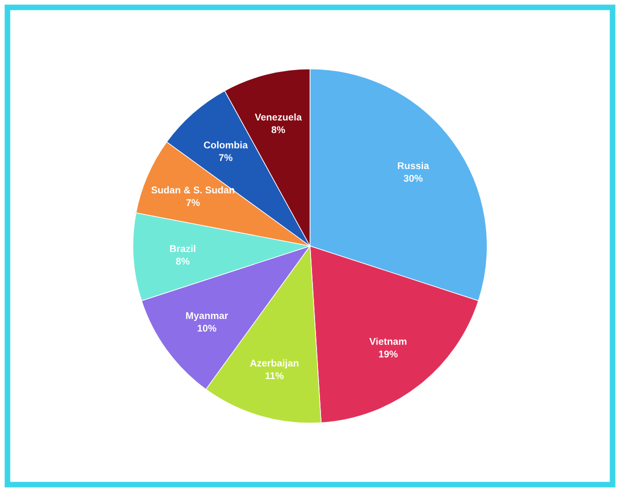 The height and width of the screenshot is (492, 620). I want to click on slice-label: Azerbaijan, so click(274, 363).